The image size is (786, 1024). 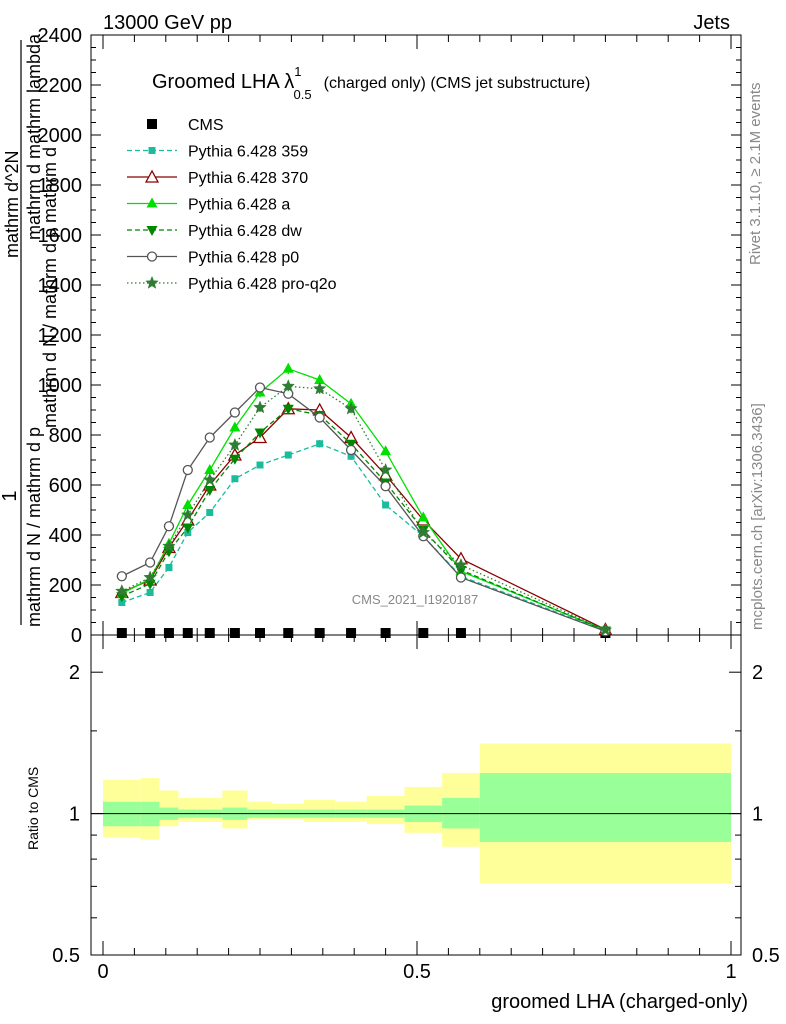 What do you see at coordinates (12, 204) in the screenshot?
I see `y-label-numerator: mathrm d^2N` at bounding box center [12, 204].